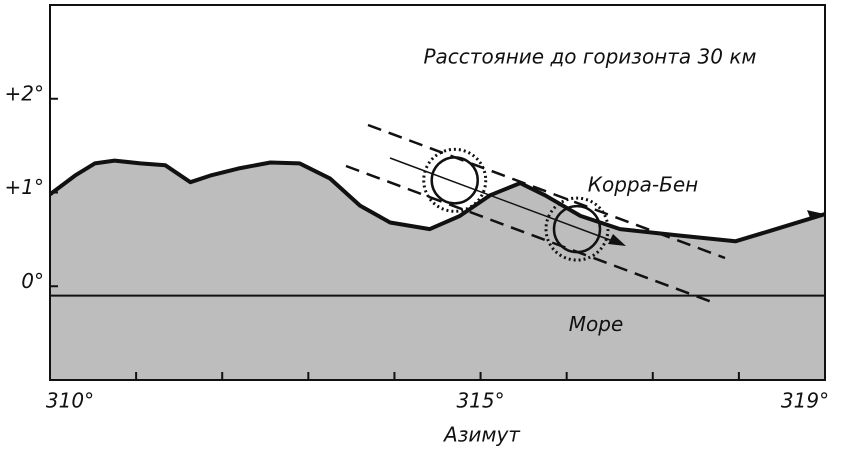 The width and height of the screenshot is (842, 459). I want to click on peak-label: Корра-Бен, so click(643, 185).